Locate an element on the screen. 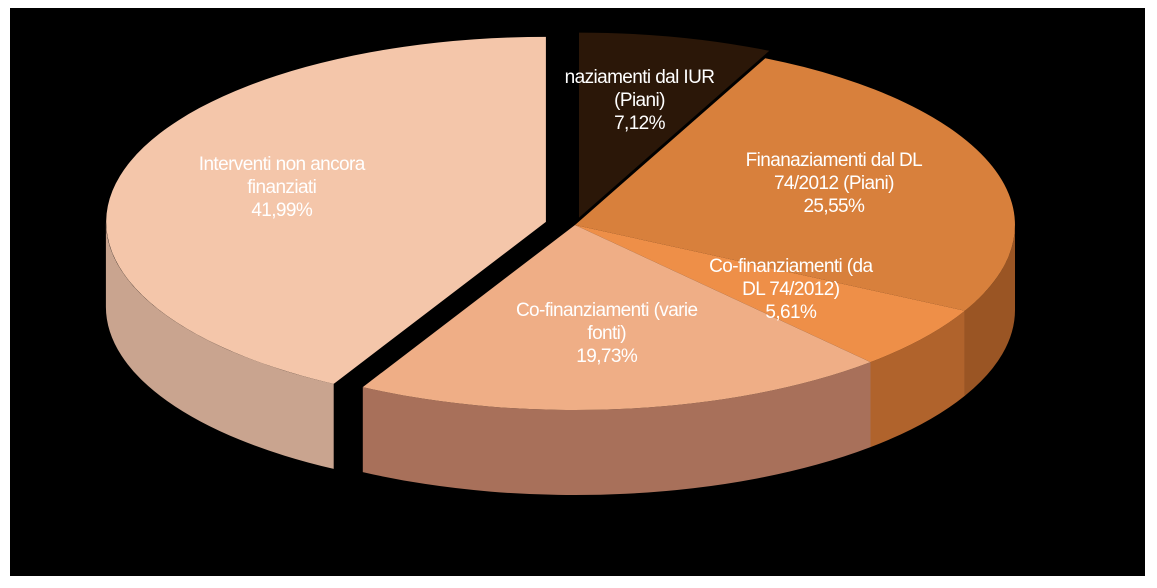 Image resolution: width=1157 pixels, height=588 pixels. slice-label: naziamenti dal IUR (Piani)7,12% is located at coordinates (639, 100).